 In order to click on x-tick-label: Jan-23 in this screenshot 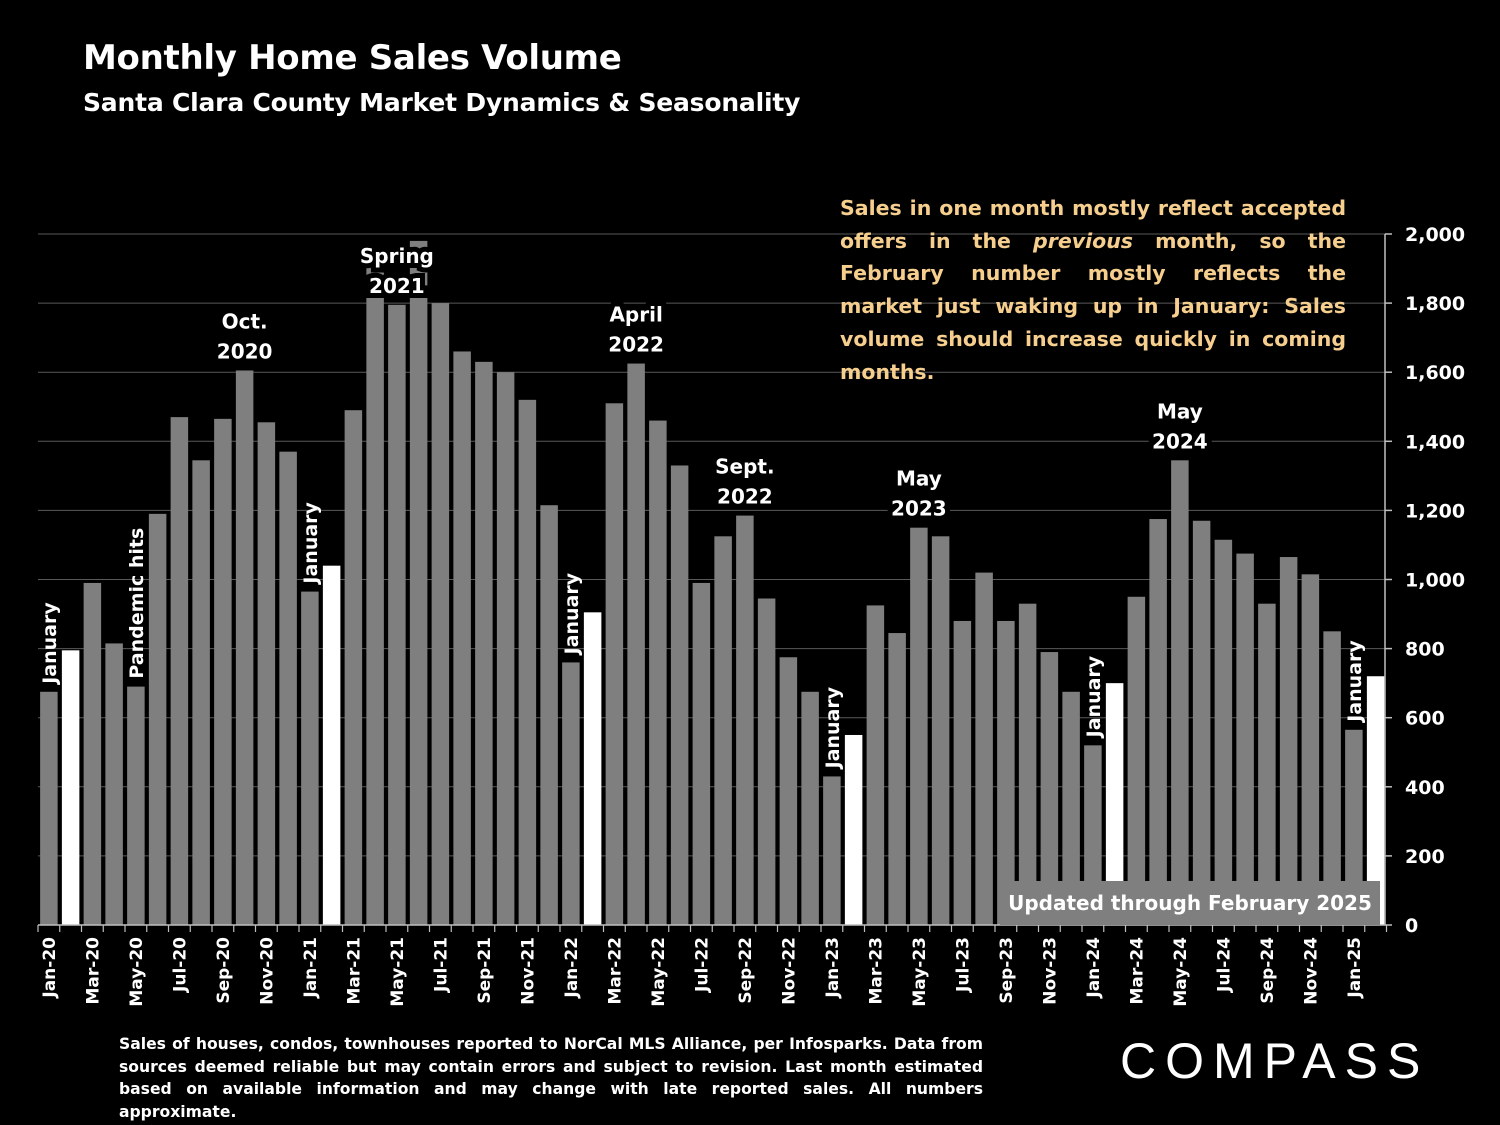, I will do `click(833, 968)`.